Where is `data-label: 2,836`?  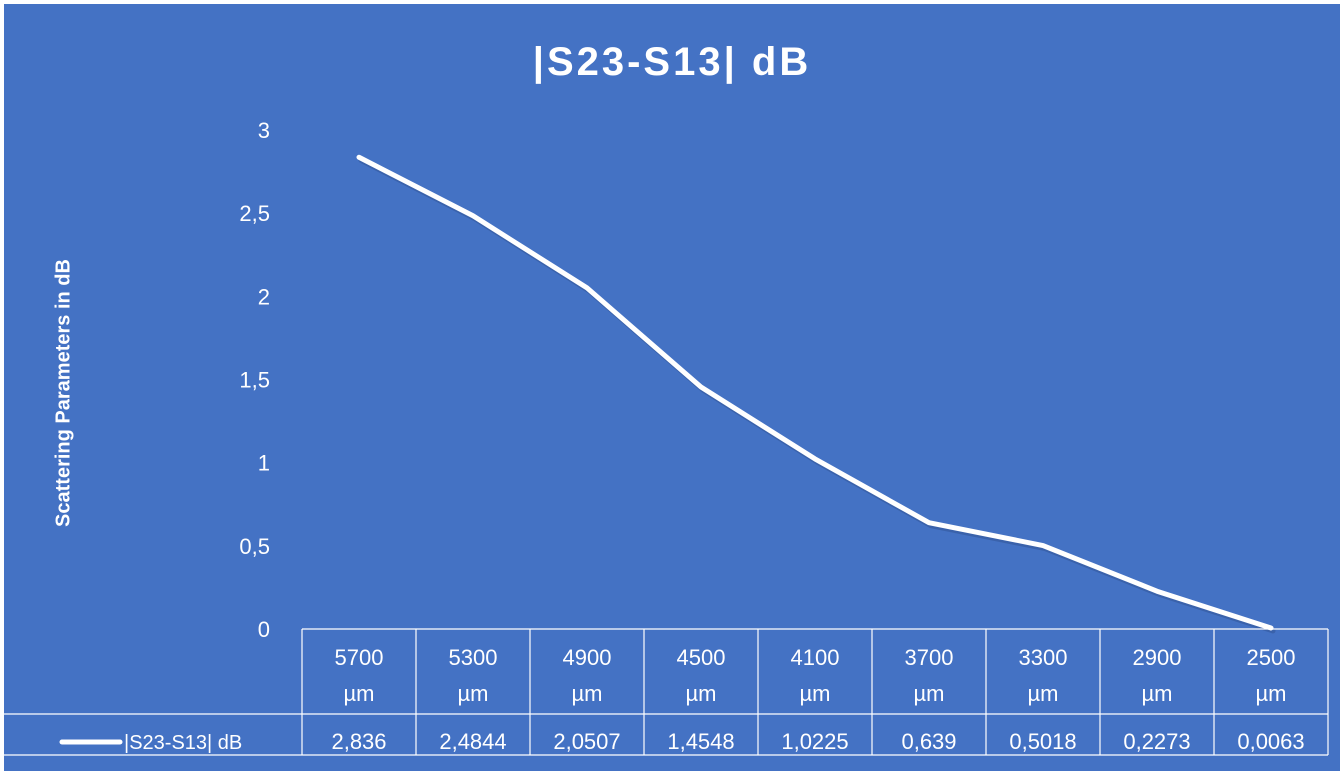 data-label: 2,836 is located at coordinates (358, 741).